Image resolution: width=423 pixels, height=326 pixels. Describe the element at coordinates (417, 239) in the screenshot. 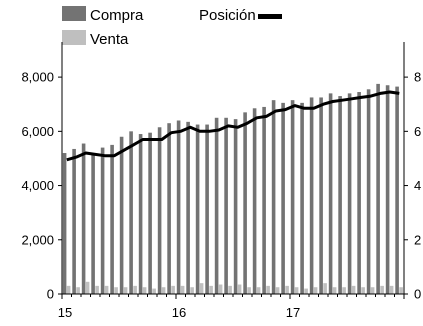

I see `y2-tick-label: 2` at that location.